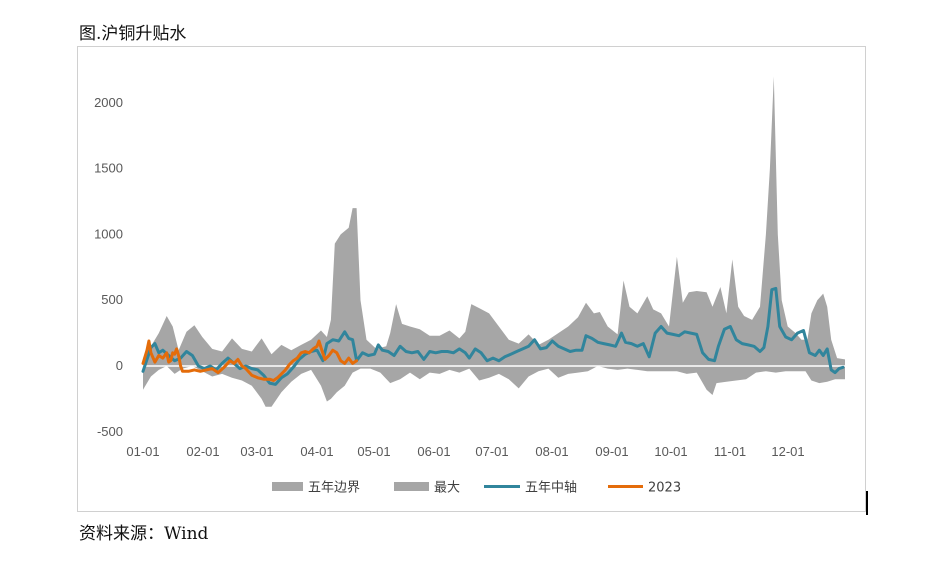 The height and width of the screenshot is (564, 940). What do you see at coordinates (142, 451) in the screenshot?
I see `x-tick-label: 01-01` at bounding box center [142, 451].